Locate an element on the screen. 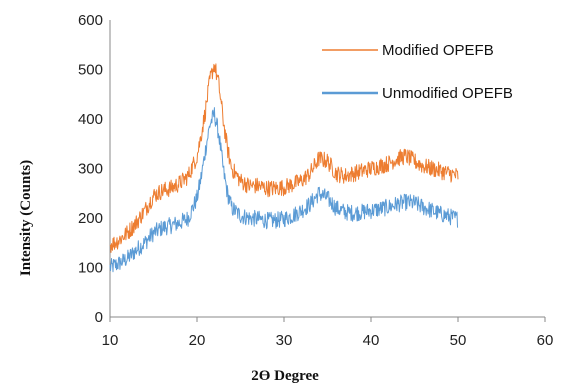  y-tick-label: 600 is located at coordinates (90, 20).